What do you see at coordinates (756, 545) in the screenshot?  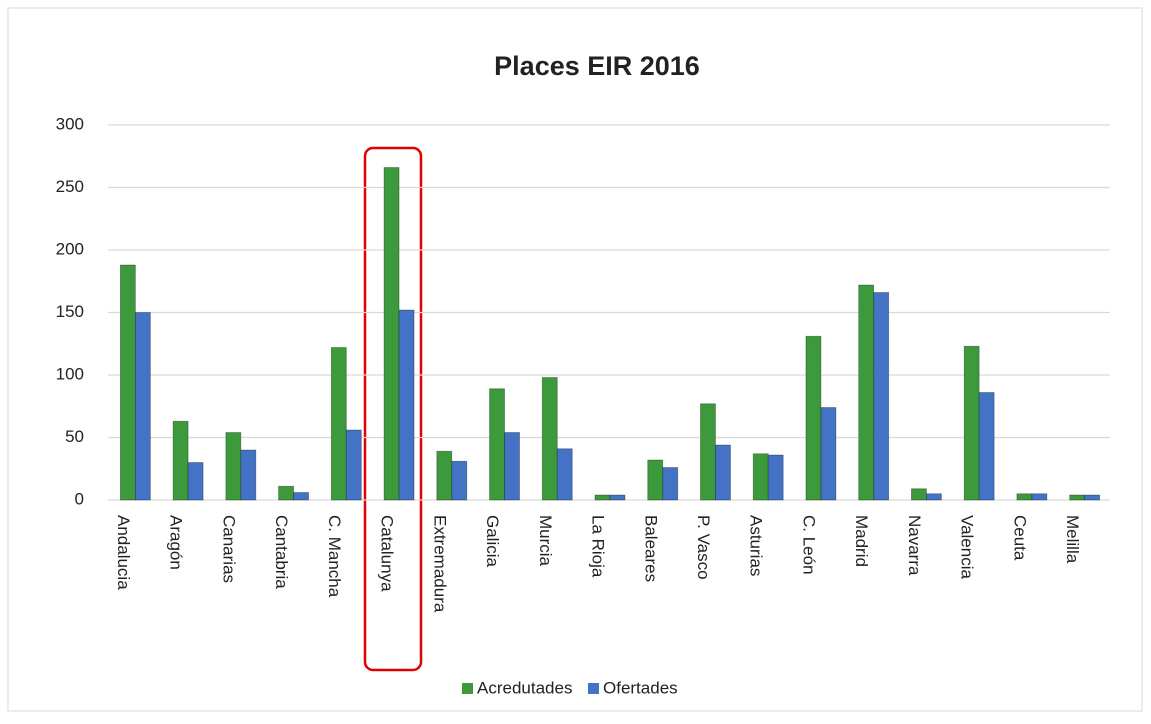 I see `x-tick-label: Asturias` at bounding box center [756, 545].